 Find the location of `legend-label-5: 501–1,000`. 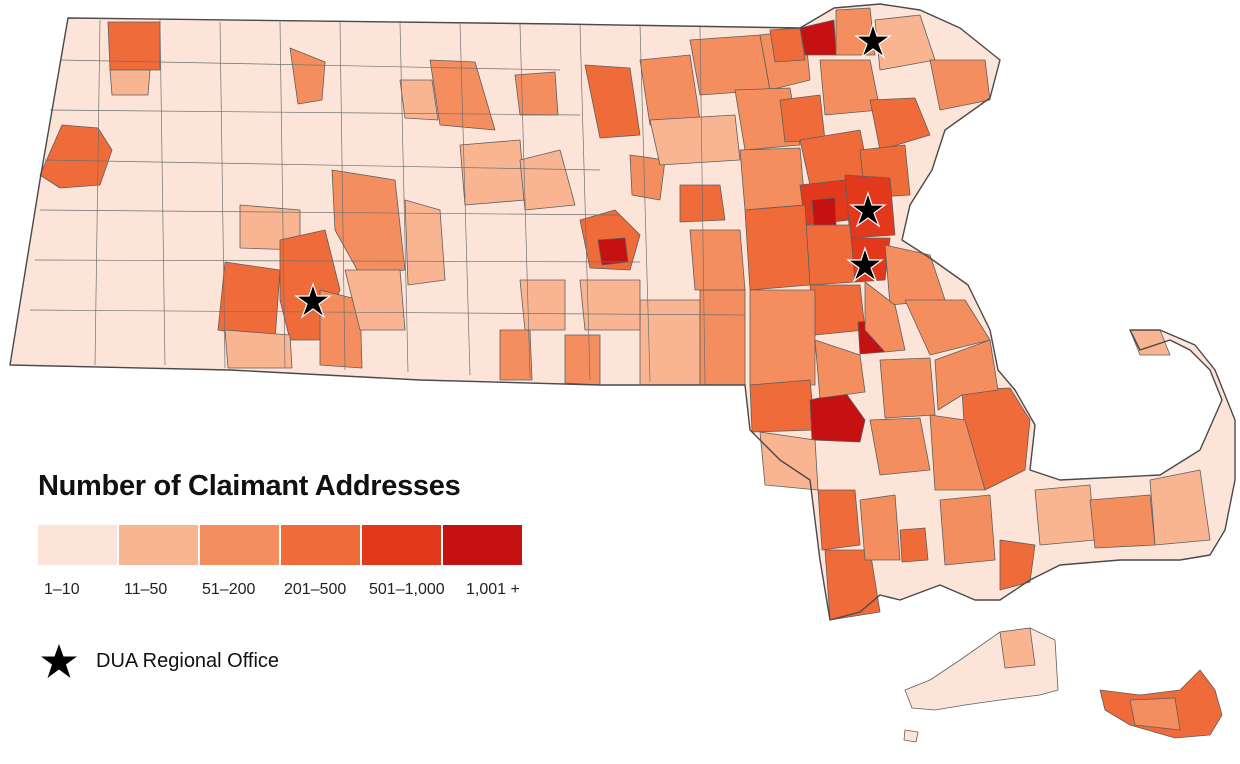

legend-label-5: 501–1,000 is located at coordinates (407, 589).